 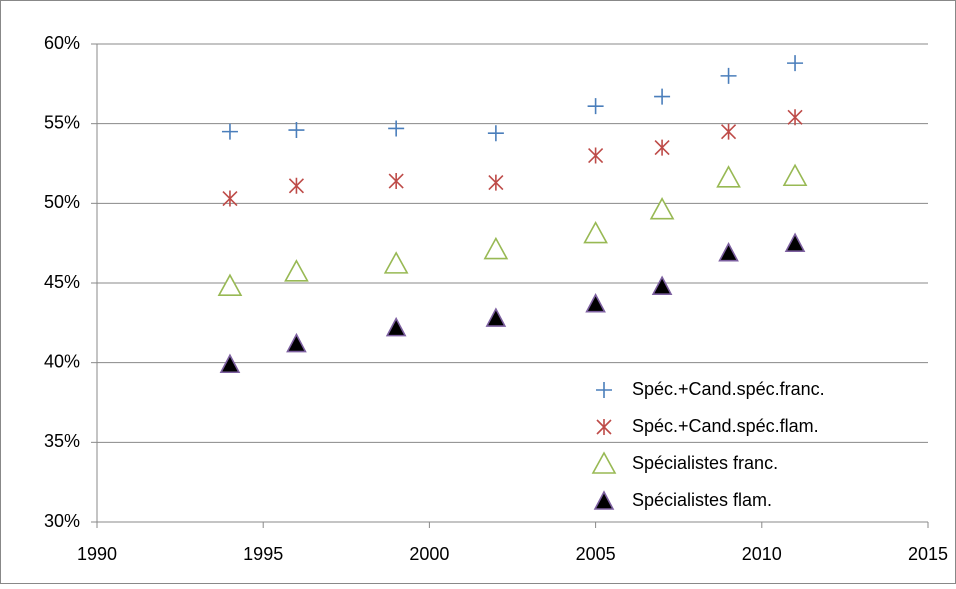 What do you see at coordinates (263, 554) in the screenshot?
I see `x-tick-label: 1995` at bounding box center [263, 554].